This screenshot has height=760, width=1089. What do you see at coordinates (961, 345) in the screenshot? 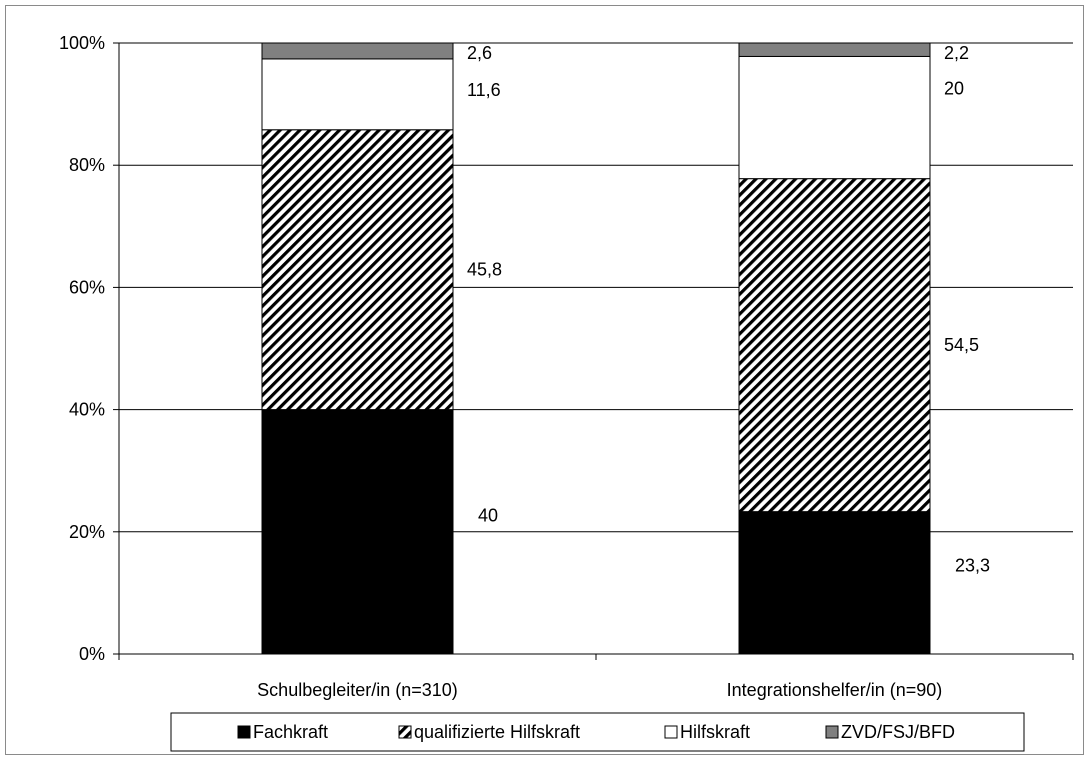
I see `data-label-qualifizierte-hilfskraft: 54,5` at bounding box center [961, 345].